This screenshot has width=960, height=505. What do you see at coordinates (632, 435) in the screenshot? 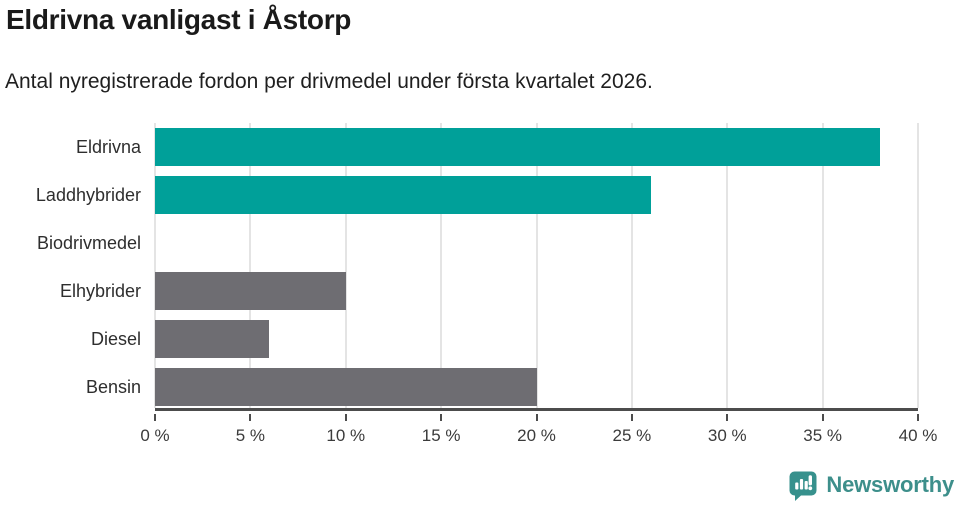
I see `tick-label-25: 25 %` at bounding box center [632, 435].